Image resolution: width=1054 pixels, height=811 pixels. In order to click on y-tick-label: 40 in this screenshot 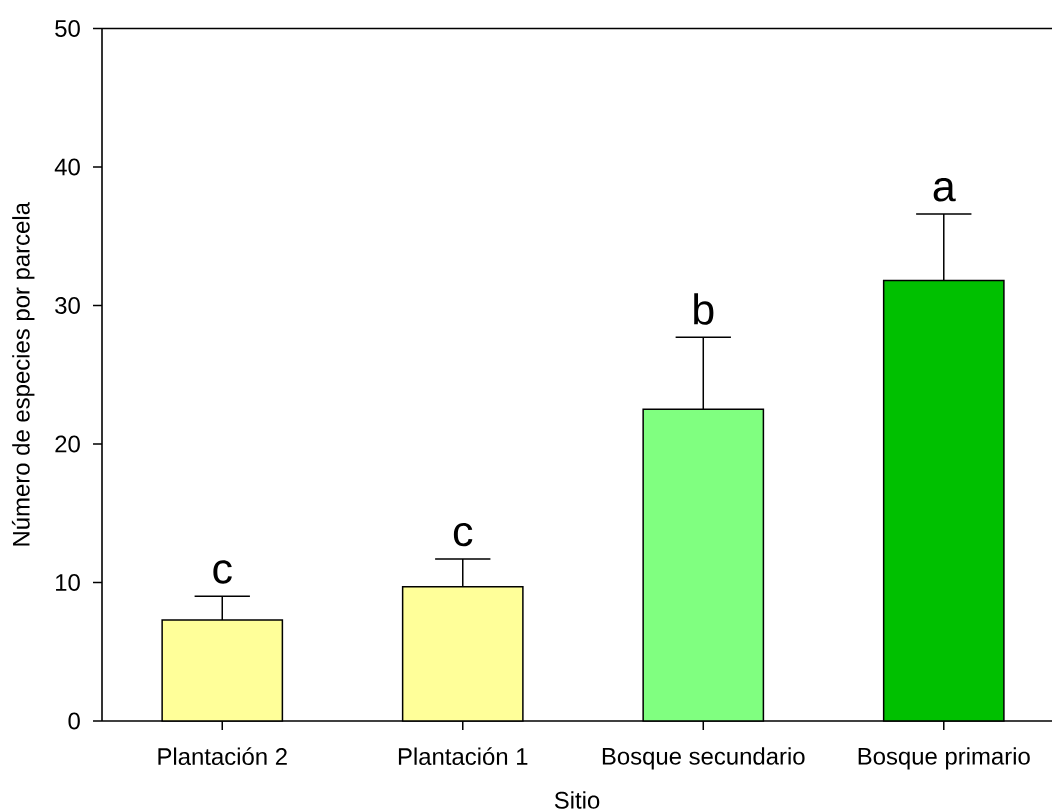, I will do `click(67, 167)`.